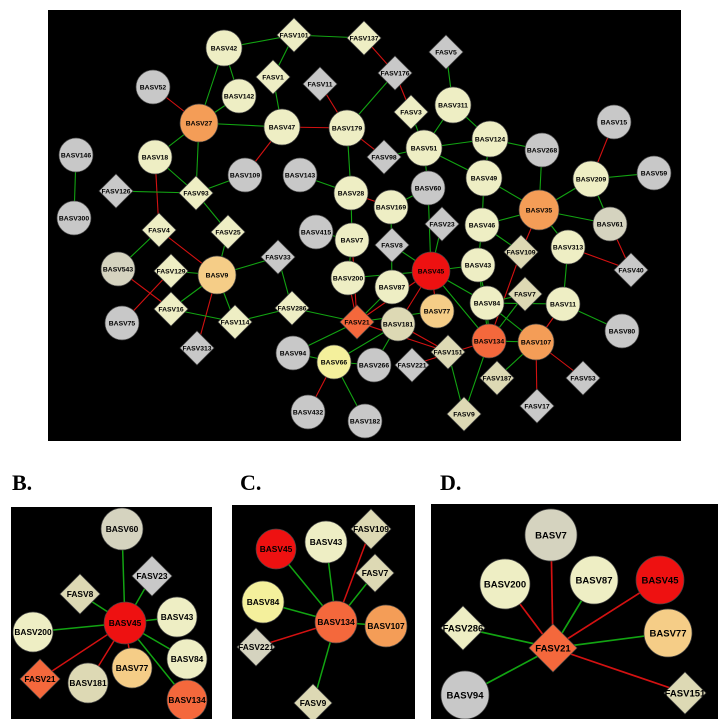 The height and width of the screenshot is (728, 723). I want to click on node-BASV94, so click(293, 353).